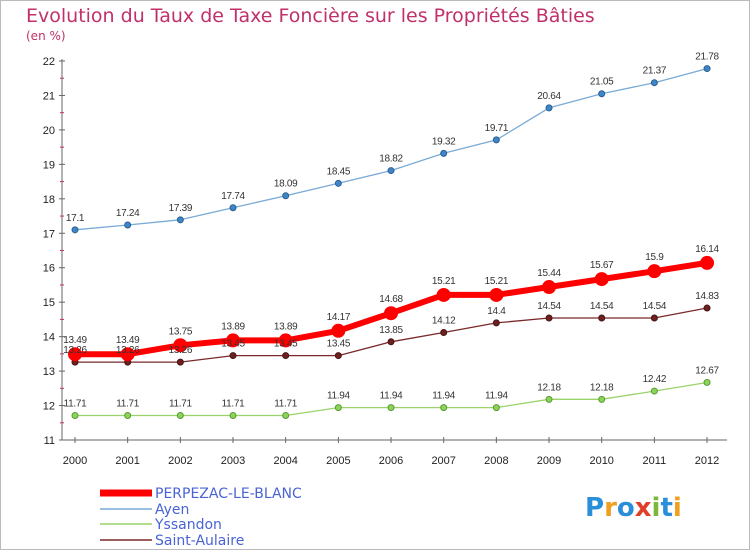  I want to click on x-tick-label: 2011, so click(655, 461).